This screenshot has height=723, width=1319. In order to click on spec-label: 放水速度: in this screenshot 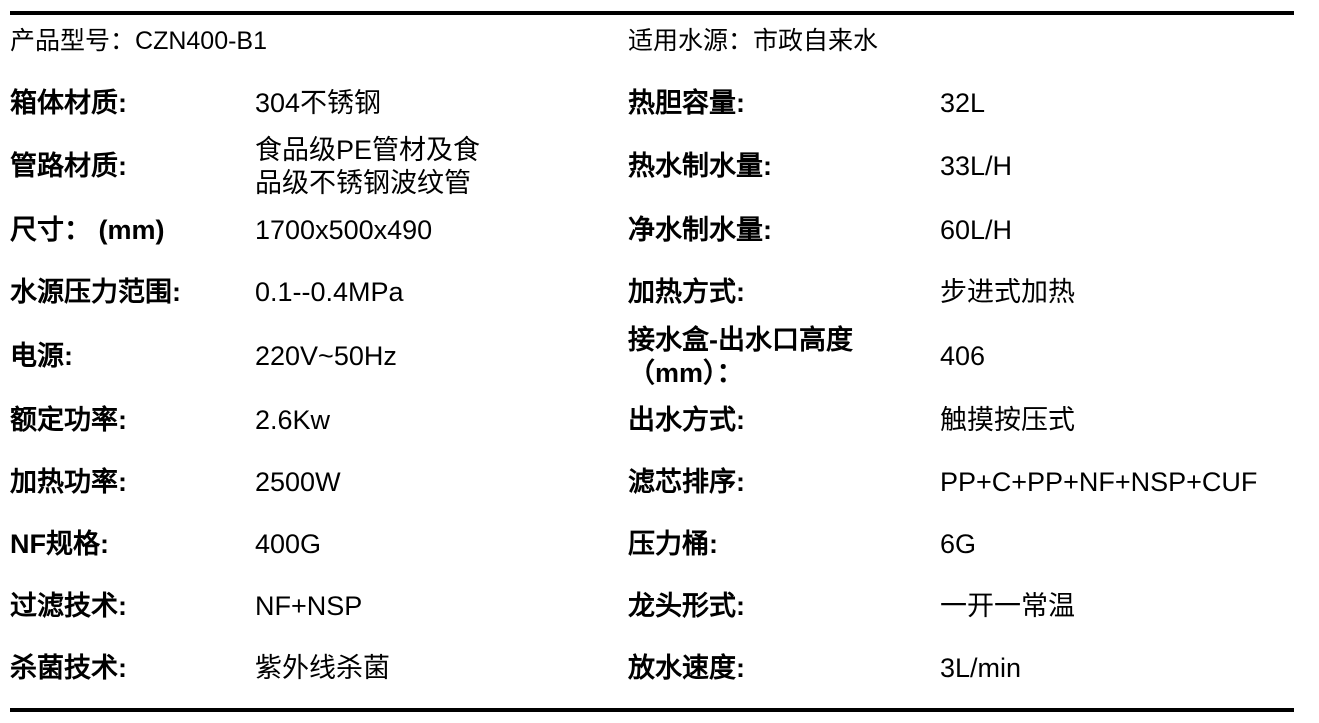, I will do `click(686, 668)`.